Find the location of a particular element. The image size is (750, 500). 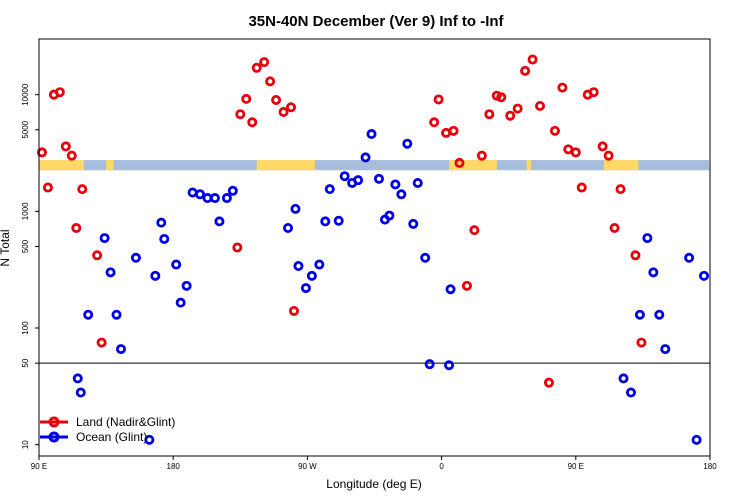

land-ocean-strip is located at coordinates (374, 165).